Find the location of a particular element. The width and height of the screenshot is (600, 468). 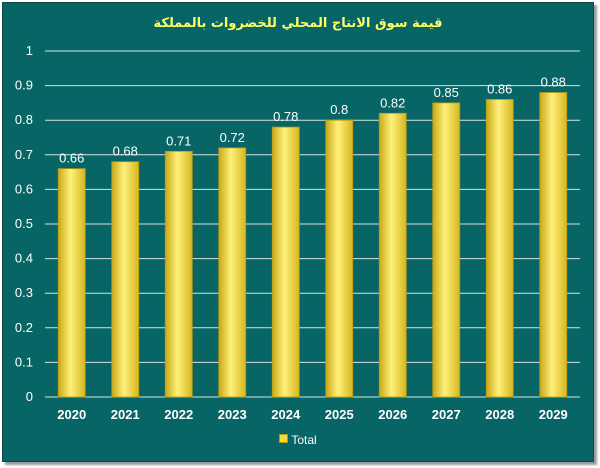

x-tick-label: 2029 is located at coordinates (553, 414).